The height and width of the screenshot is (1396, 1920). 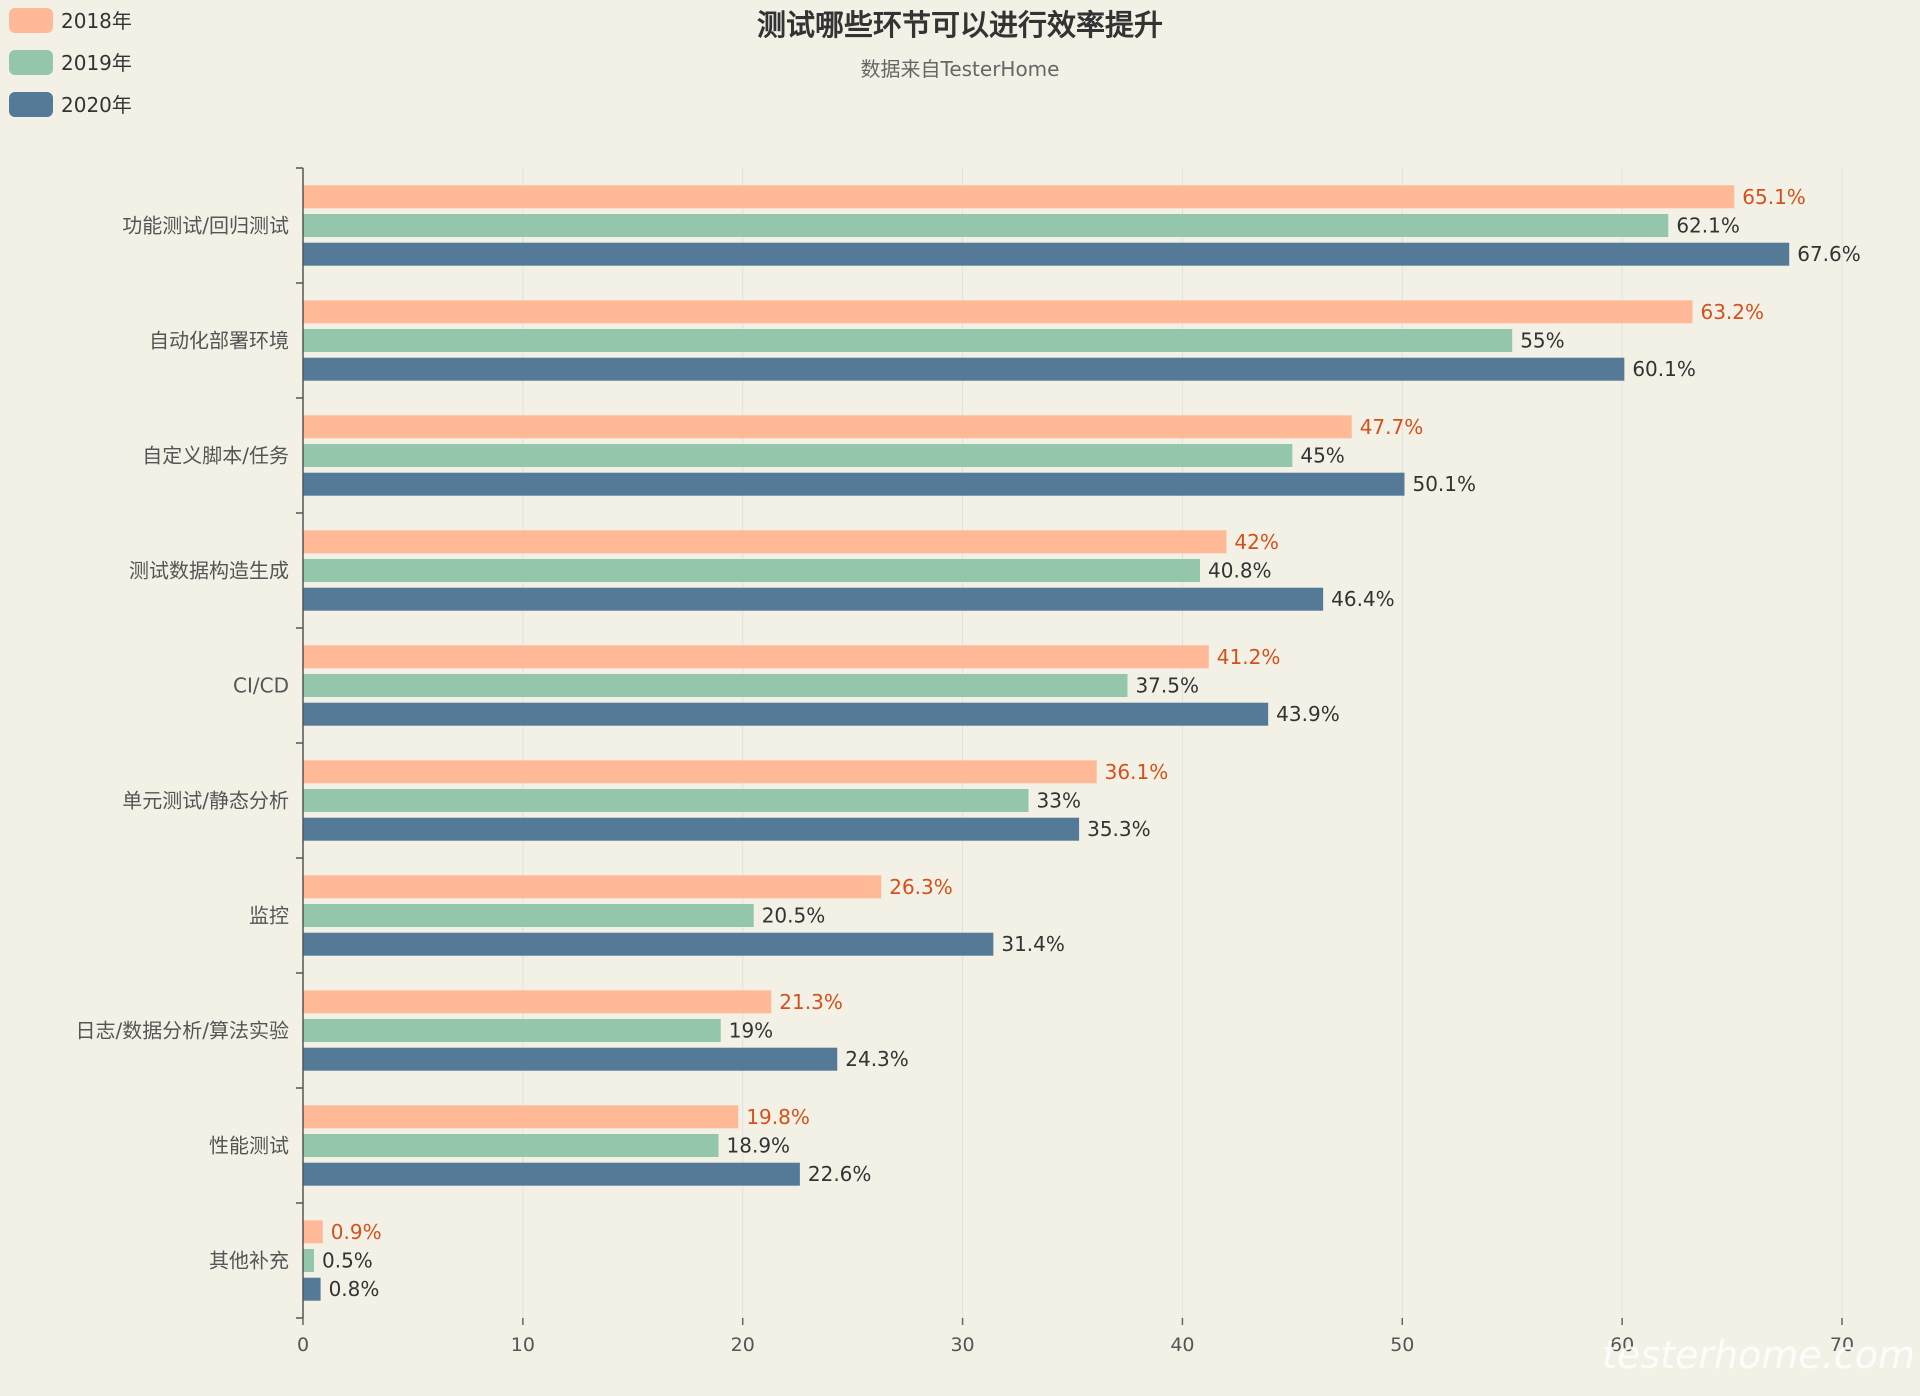 What do you see at coordinates (1829, 254) in the screenshot?
I see `bar-value-label: 67.6%` at bounding box center [1829, 254].